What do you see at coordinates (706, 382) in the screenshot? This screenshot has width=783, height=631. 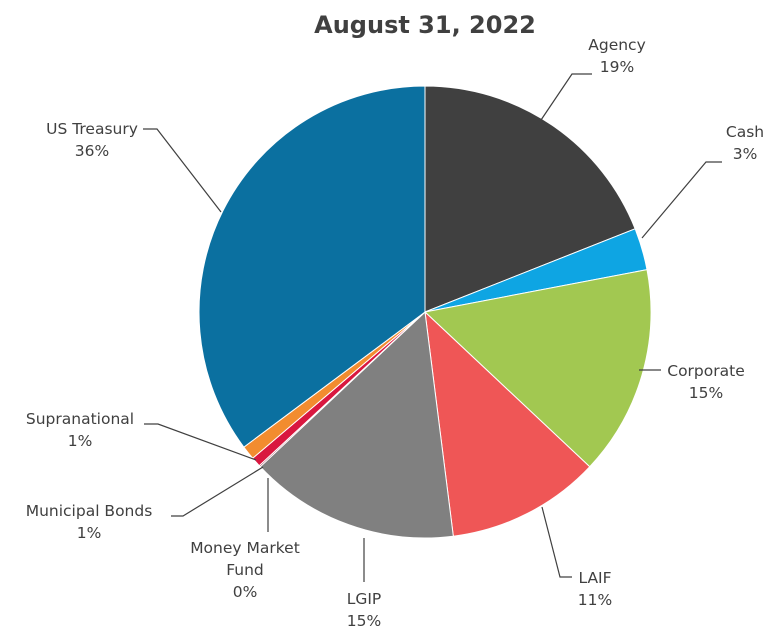 I see `slice-label-corporate: Corporate 15%` at bounding box center [706, 382].